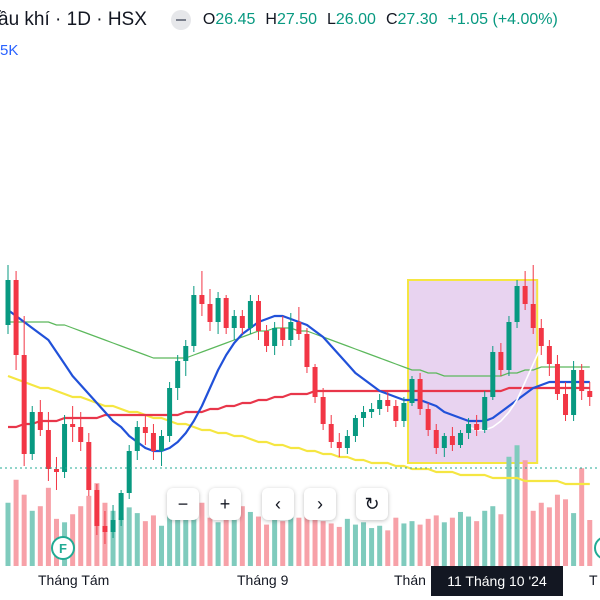 This screenshot has width=600, height=600. I want to click on event-marker-f: F, so click(63, 548).